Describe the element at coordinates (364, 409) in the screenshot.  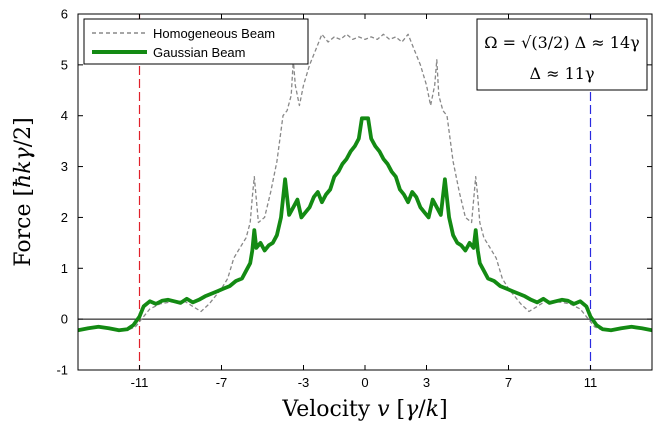
I see `x-axis-title: Velocity v [γ/k]` at that location.